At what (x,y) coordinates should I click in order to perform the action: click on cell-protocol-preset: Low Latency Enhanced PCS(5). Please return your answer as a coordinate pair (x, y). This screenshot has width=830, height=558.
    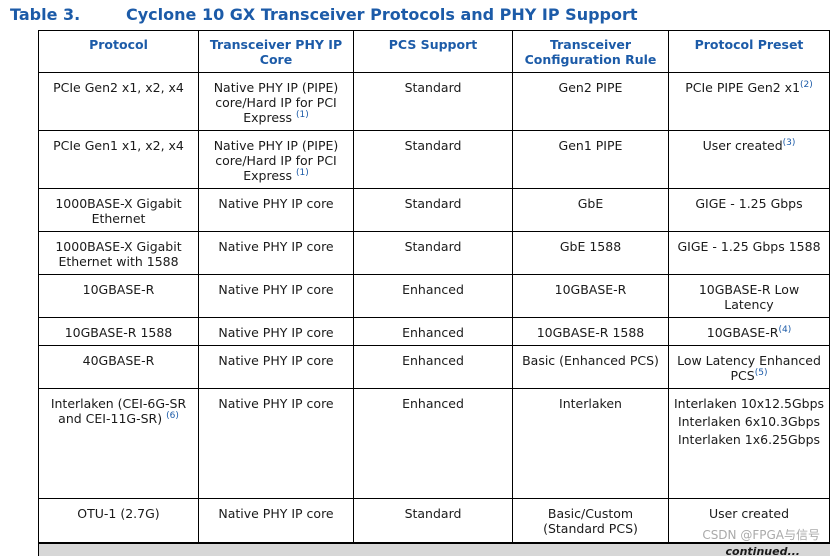
    Looking at the image, I should click on (749, 367).